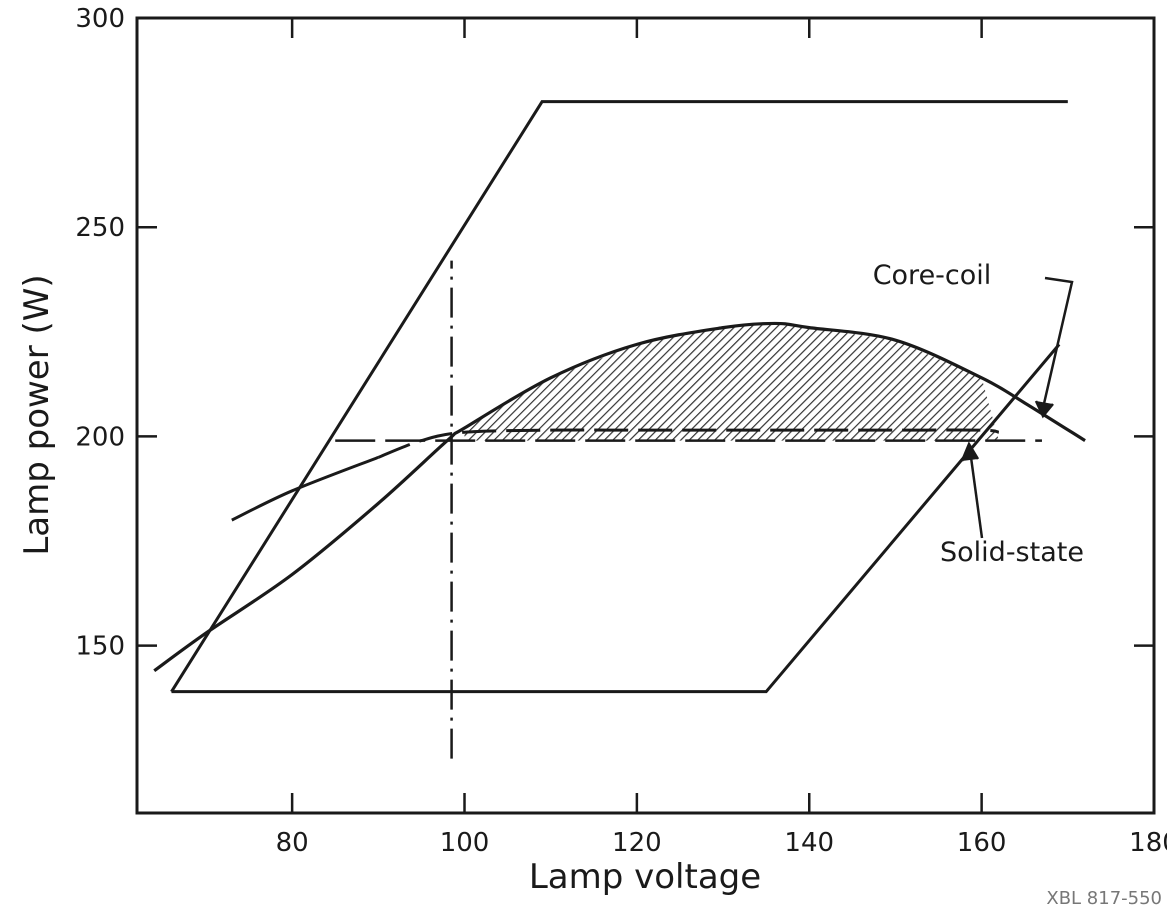 This screenshot has height=907, width=1167. What do you see at coordinates (292, 843) in the screenshot?
I see `x-tick-label: 80` at bounding box center [292, 843].